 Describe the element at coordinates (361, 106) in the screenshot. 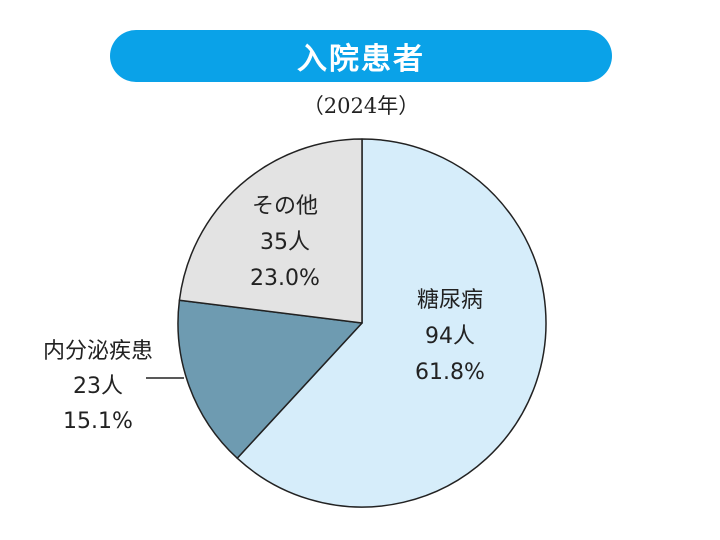

I see `chart-subtitle: （2024年）` at that location.